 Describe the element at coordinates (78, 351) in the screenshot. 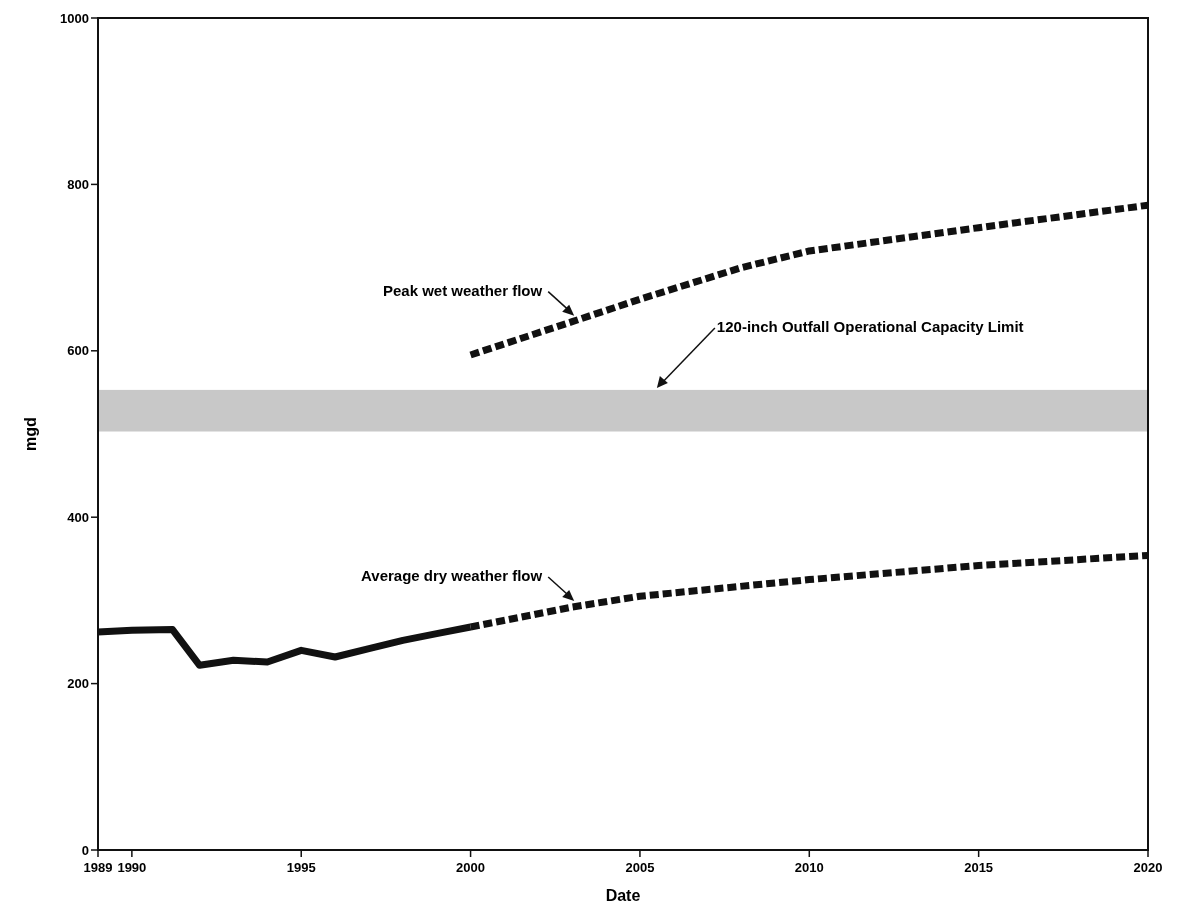

I see `y-tick-label: 600` at that location.